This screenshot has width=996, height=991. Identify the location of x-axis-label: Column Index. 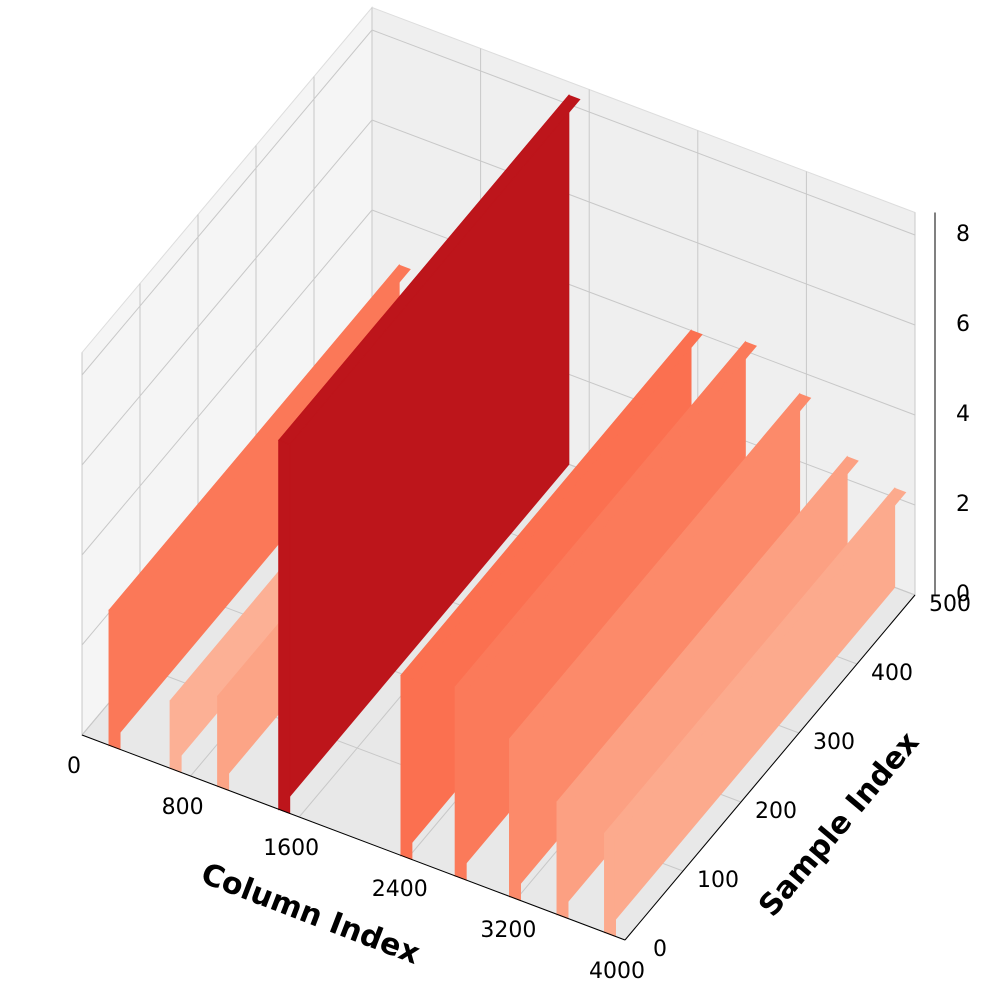
(310, 913).